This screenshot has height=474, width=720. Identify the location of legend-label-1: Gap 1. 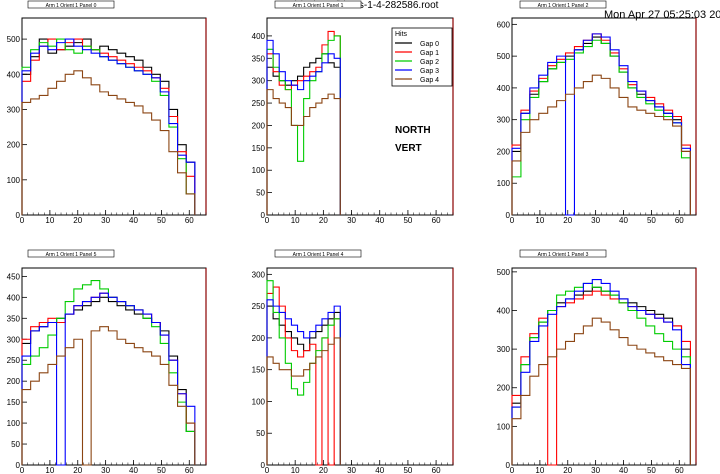
(429, 53).